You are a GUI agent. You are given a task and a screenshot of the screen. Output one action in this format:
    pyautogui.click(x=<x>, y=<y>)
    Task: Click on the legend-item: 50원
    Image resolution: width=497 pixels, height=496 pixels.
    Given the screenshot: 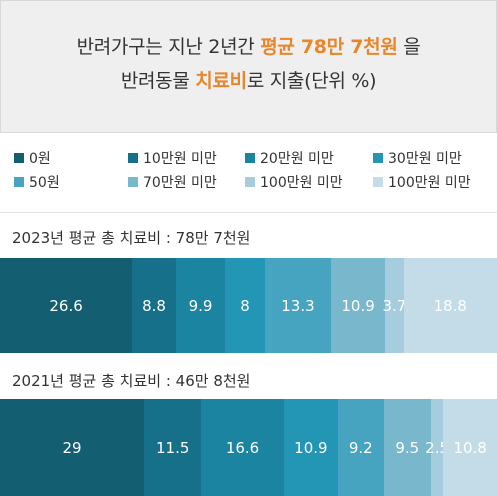 What is the action you would take?
    pyautogui.click(x=37, y=183)
    